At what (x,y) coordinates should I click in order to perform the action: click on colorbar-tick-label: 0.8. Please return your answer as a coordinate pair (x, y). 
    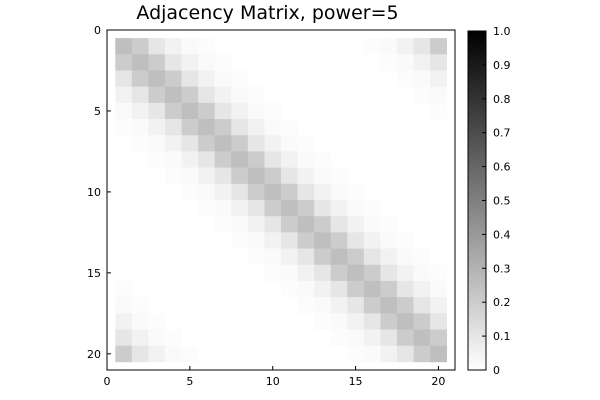
    Looking at the image, I should click on (502, 99).